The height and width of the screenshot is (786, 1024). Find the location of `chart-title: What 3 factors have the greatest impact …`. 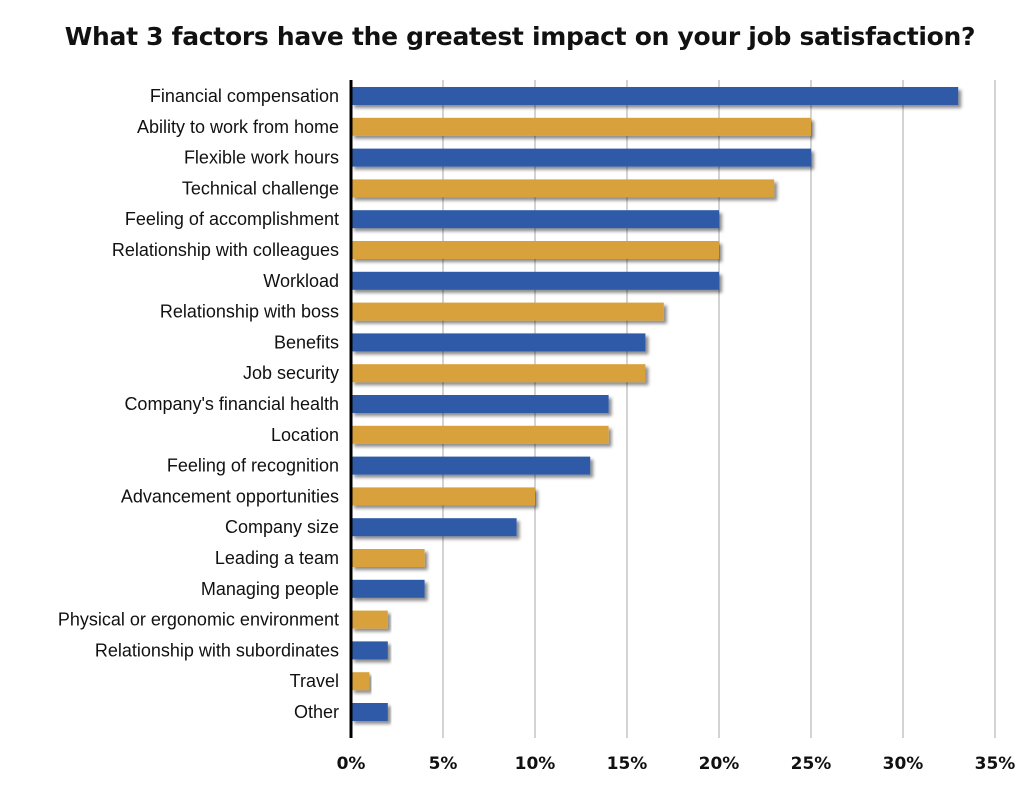

chart-title: What 3 factors have the greatest impact … is located at coordinates (520, 36).